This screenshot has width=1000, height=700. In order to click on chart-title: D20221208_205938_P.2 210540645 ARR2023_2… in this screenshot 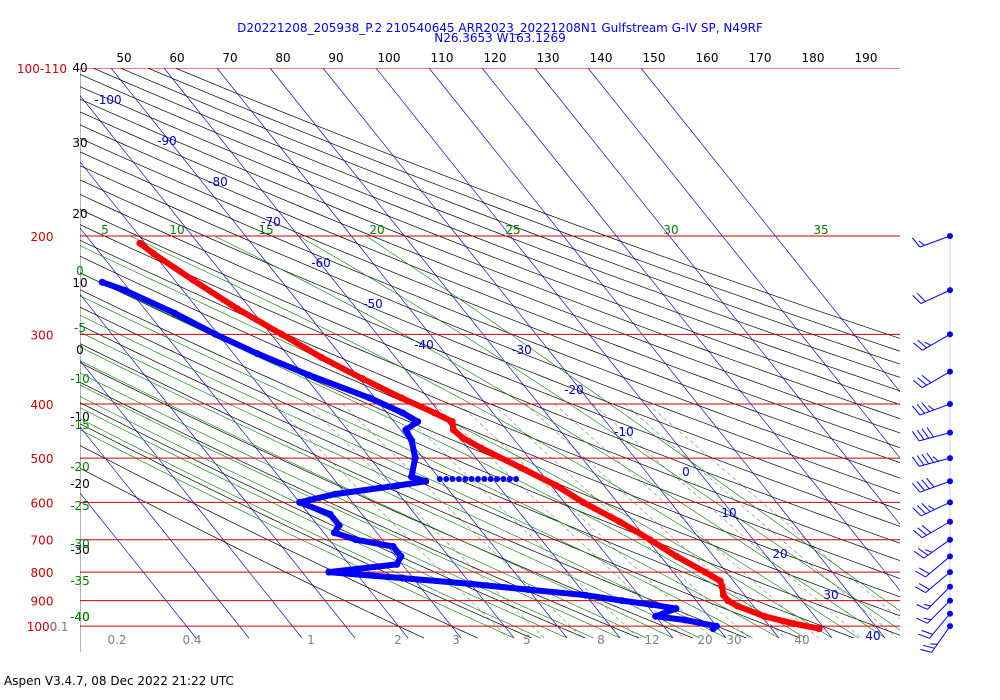, I will do `click(500, 28)`.